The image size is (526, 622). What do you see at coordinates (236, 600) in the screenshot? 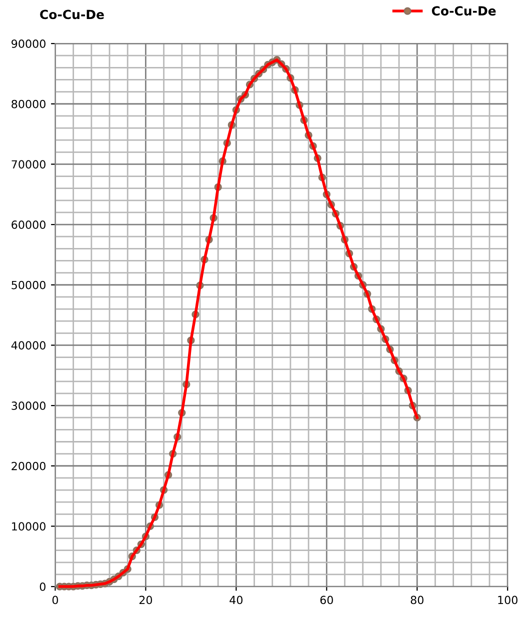
I see `x-tick-label: 40` at bounding box center [236, 600].